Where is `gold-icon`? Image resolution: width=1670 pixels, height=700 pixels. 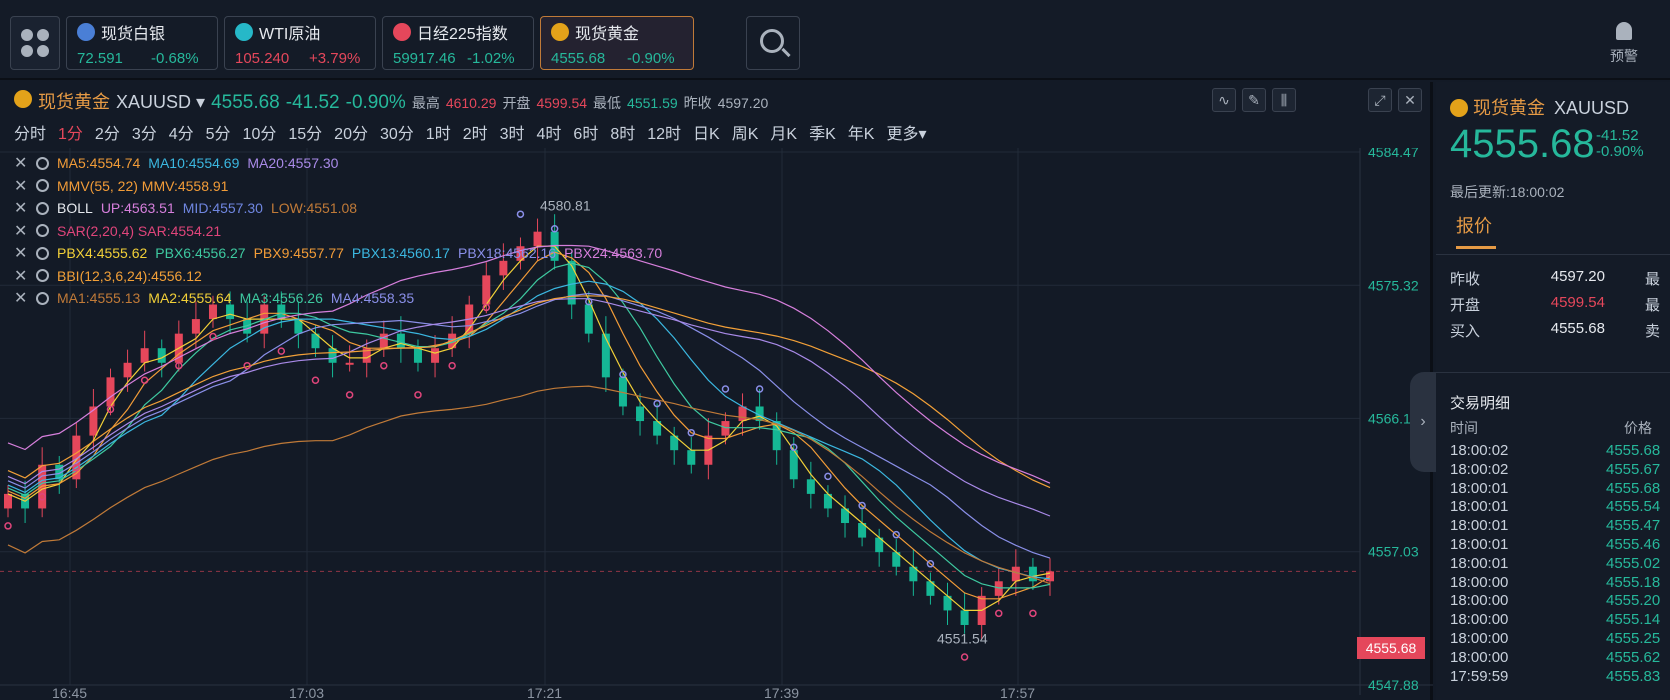
gold-icon is located at coordinates (1459, 108).